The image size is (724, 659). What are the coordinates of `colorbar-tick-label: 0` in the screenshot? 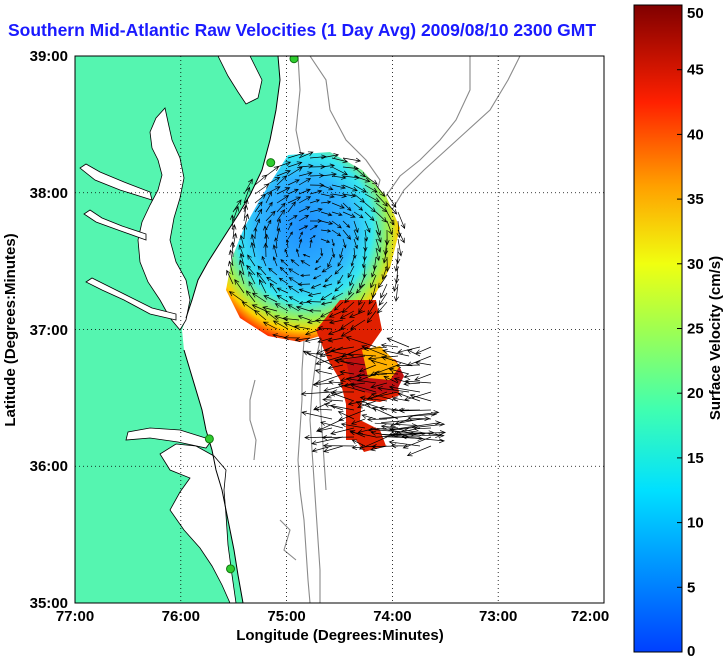 It's located at (691, 651).